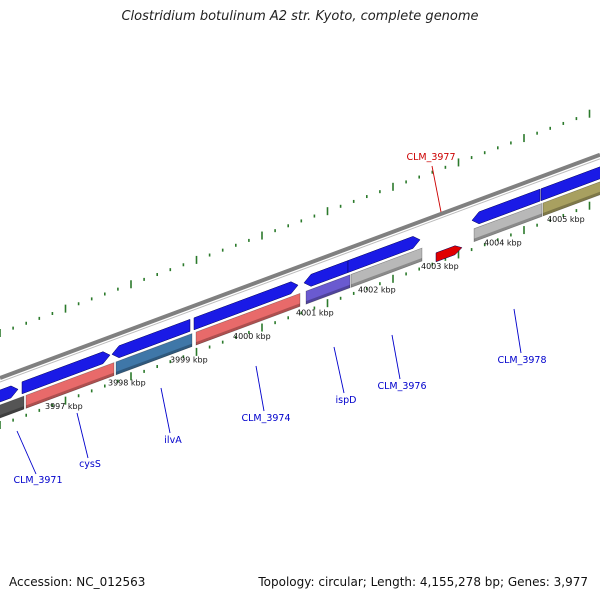 The image size is (600, 600). What do you see at coordinates (430, 157) in the screenshot?
I see `gene-label: CLM_3977` at bounding box center [430, 157].